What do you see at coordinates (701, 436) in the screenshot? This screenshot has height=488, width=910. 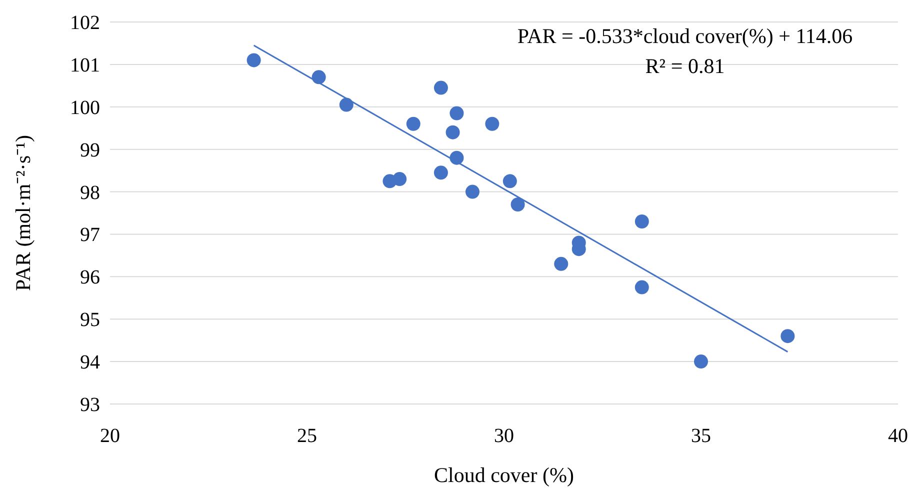 I see `x-tick-label: 35` at bounding box center [701, 436].